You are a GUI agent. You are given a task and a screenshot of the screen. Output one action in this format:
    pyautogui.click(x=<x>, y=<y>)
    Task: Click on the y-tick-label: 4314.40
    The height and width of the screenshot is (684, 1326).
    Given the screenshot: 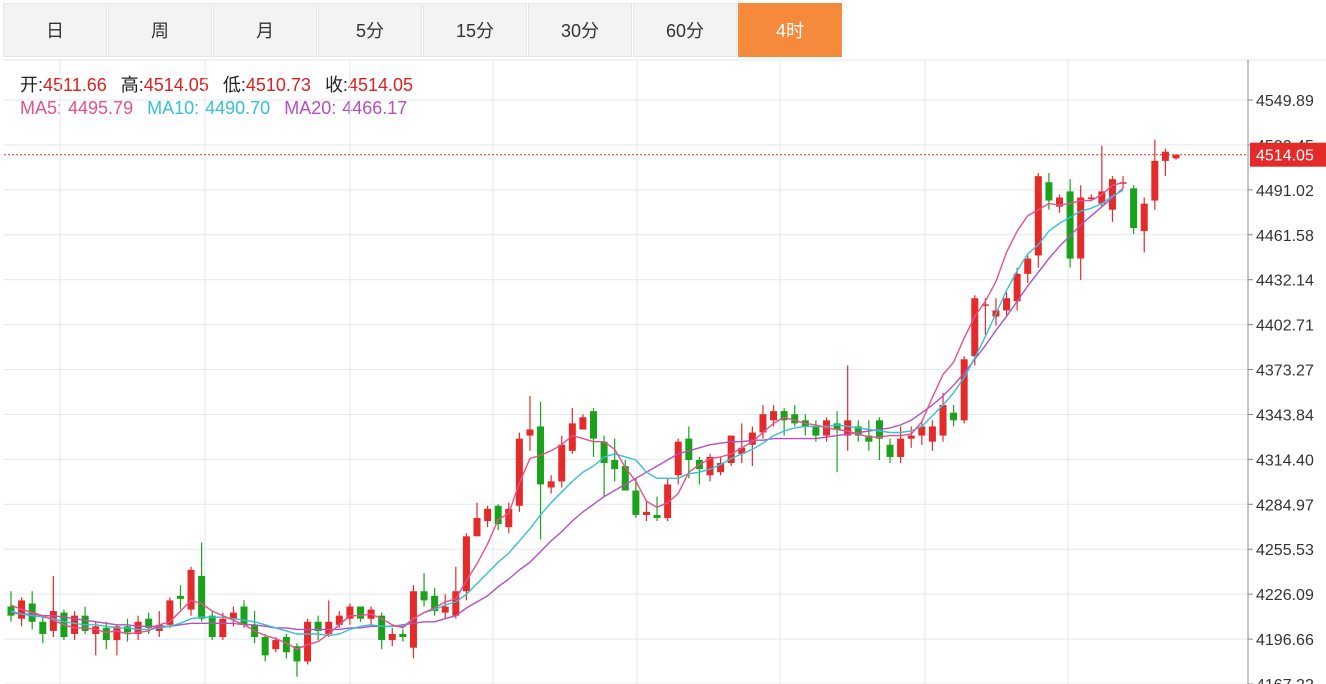 What is the action you would take?
    pyautogui.click(x=1285, y=460)
    